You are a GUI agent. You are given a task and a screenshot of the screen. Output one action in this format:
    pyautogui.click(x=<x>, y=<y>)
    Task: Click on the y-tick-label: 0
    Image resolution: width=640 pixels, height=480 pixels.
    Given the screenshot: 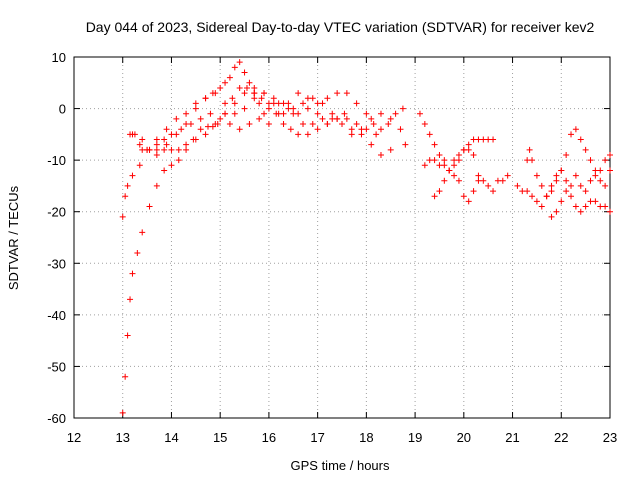 What is the action you would take?
    pyautogui.click(x=62, y=109)
    